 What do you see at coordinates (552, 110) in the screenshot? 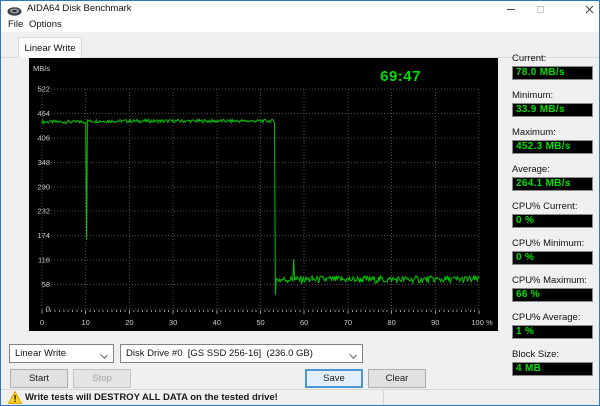
I see `stat-value: 33.9 MB/s` at bounding box center [552, 110].